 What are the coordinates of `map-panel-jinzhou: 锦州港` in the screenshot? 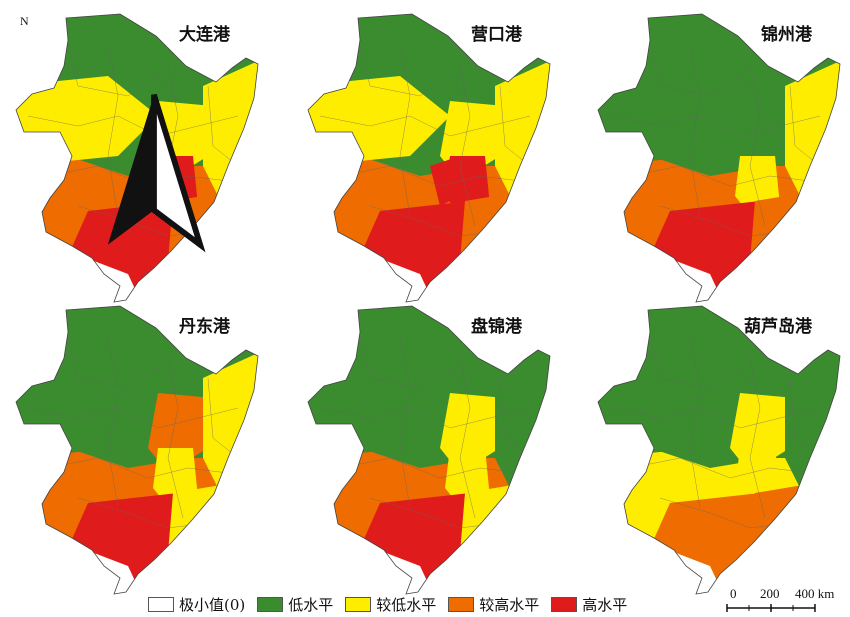 It's located at (720, 156).